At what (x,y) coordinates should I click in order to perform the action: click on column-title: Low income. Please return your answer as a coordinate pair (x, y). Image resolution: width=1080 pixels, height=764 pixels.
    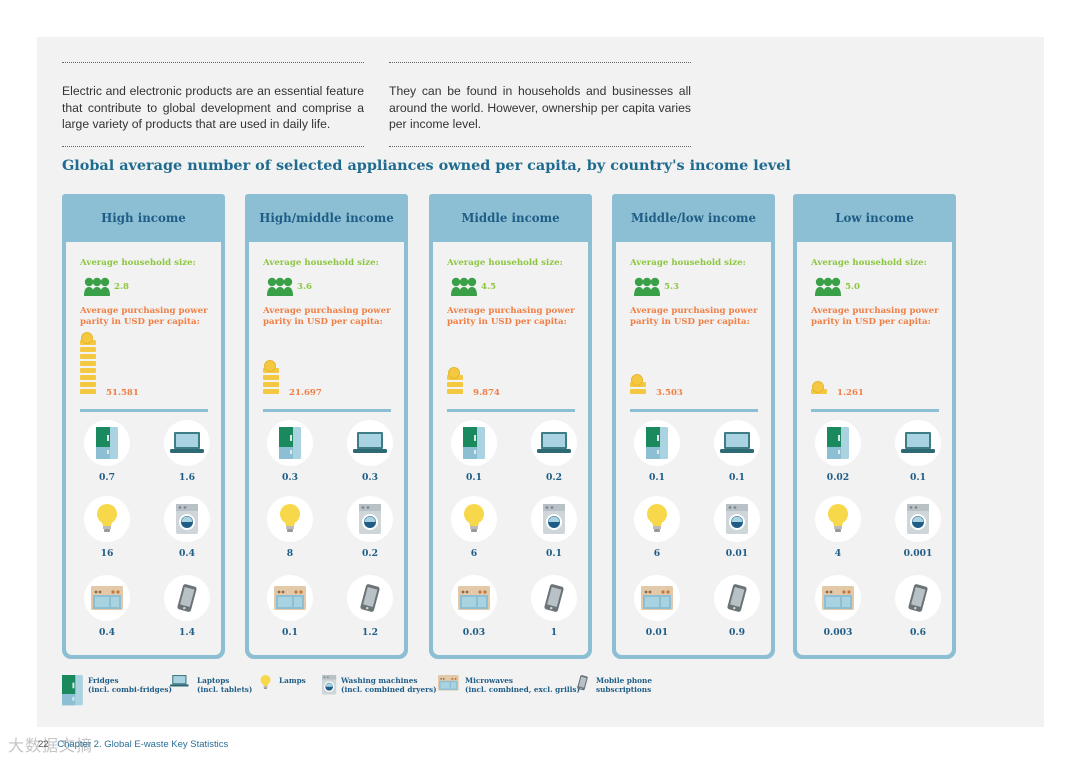
    Looking at the image, I should click on (874, 218).